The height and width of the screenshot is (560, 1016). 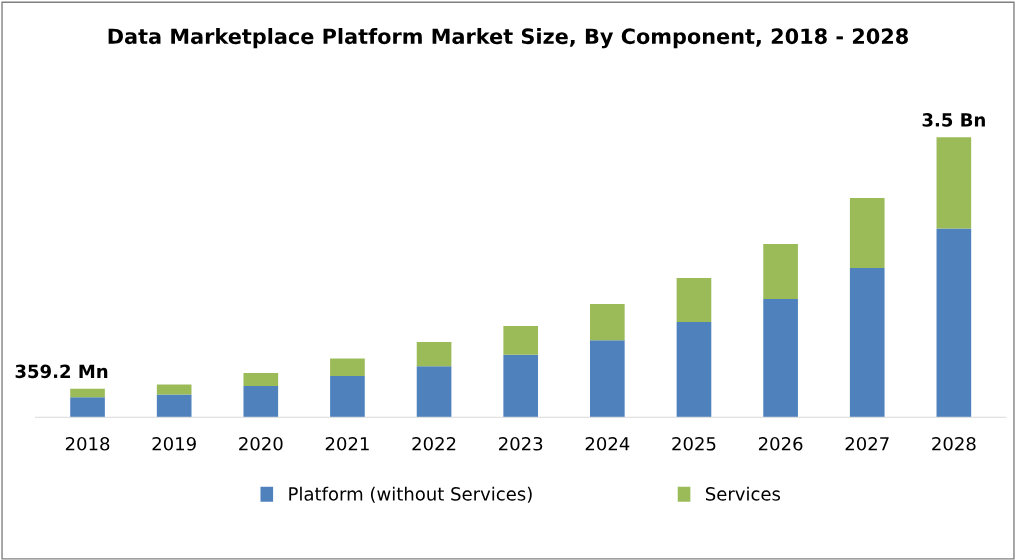 I want to click on x-tick-label: 2022, so click(x=434, y=443).